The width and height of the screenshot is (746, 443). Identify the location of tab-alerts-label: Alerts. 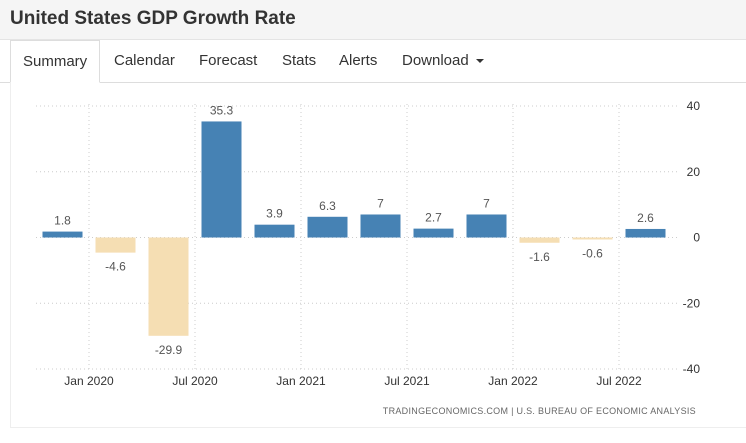
(358, 60).